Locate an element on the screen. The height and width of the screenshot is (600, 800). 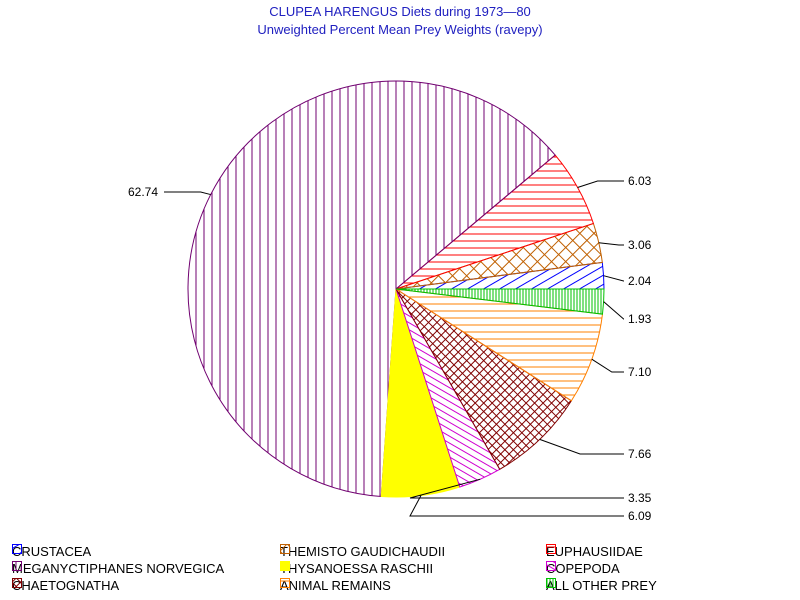
pie-slice-chaetognatha is located at coordinates (484, 379).